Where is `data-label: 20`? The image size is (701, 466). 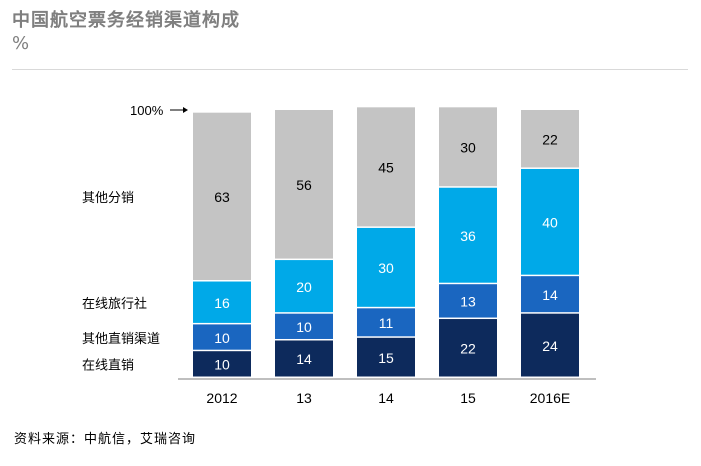 data-label: 20 is located at coordinates (304, 287).